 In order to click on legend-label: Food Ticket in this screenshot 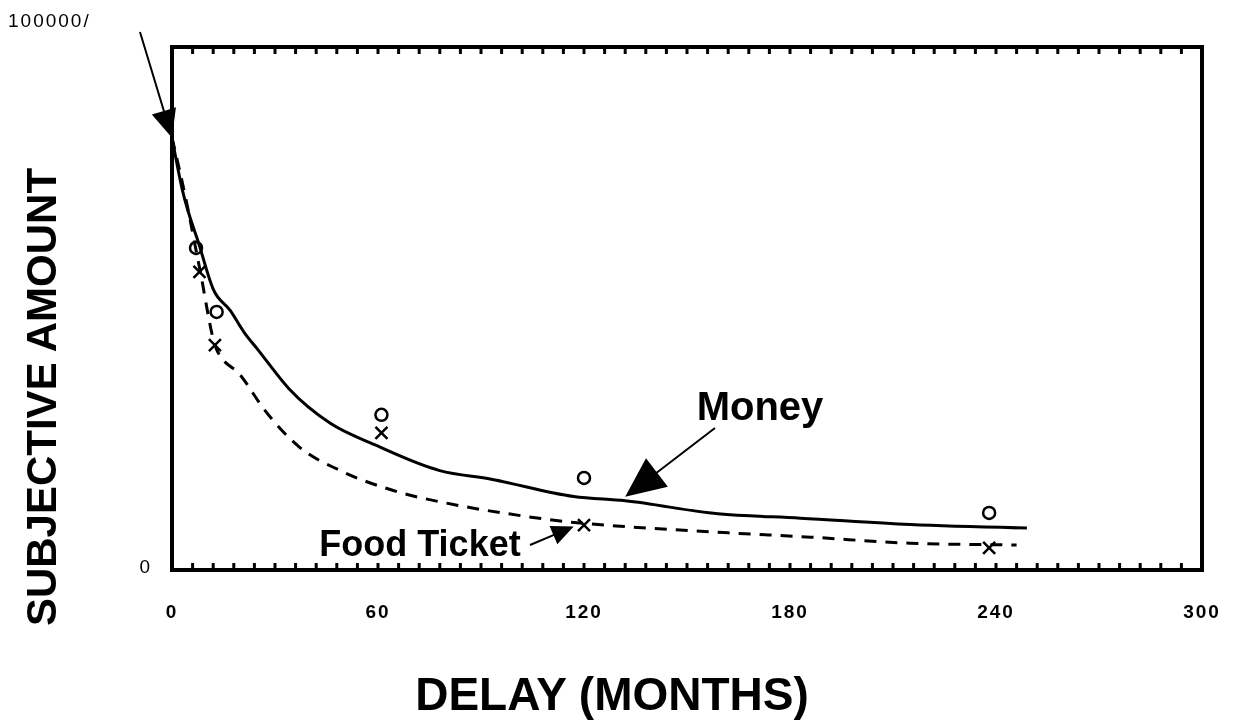, I will do `click(420, 543)`.